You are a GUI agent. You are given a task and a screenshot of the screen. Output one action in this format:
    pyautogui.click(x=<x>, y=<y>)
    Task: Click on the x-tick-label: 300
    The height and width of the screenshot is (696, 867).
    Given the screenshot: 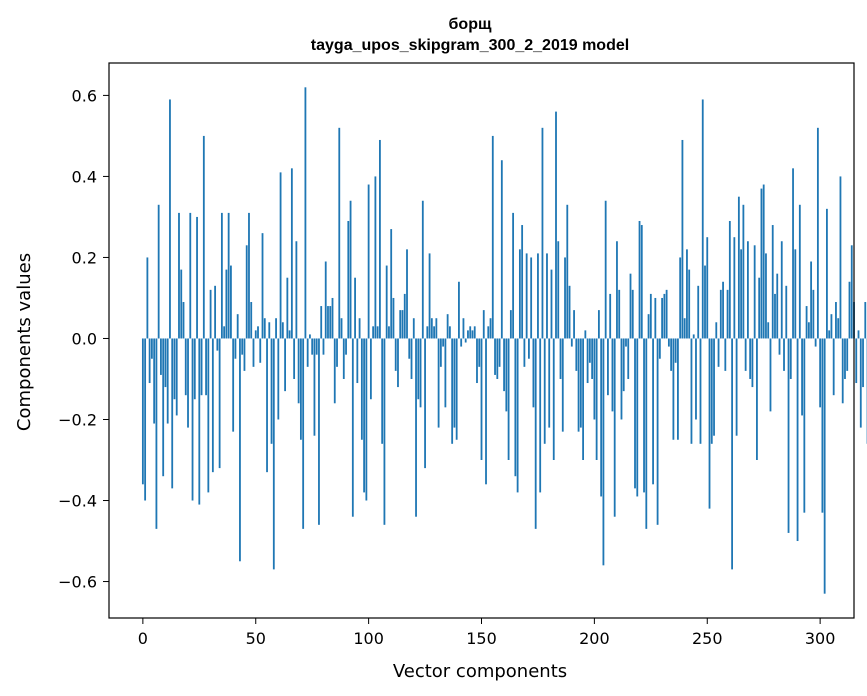 What is the action you would take?
    pyautogui.click(x=820, y=638)
    